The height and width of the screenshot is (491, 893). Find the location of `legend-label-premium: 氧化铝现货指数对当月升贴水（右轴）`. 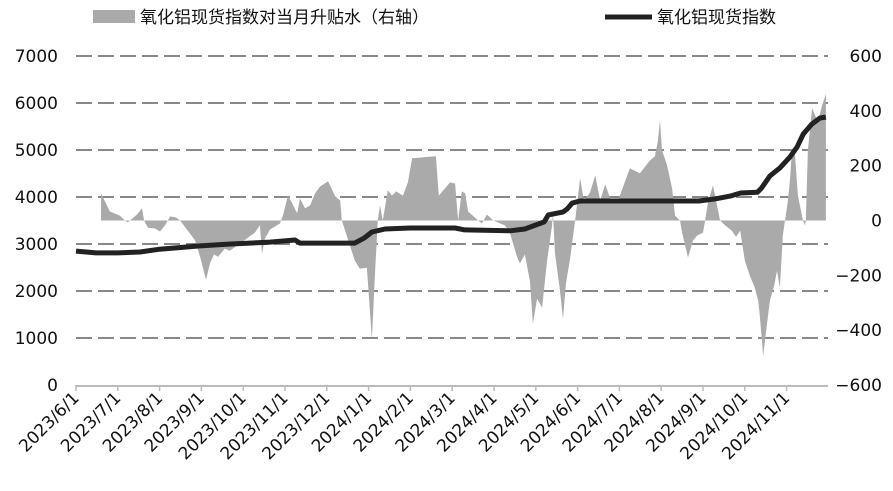

legend-label-premium: 氧化铝现货指数对当月升贴水（右轴） is located at coordinates (284, 18).